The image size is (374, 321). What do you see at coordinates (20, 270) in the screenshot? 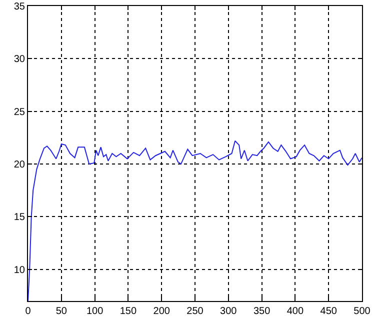
I see `y-tick-label: 10` at bounding box center [20, 270].